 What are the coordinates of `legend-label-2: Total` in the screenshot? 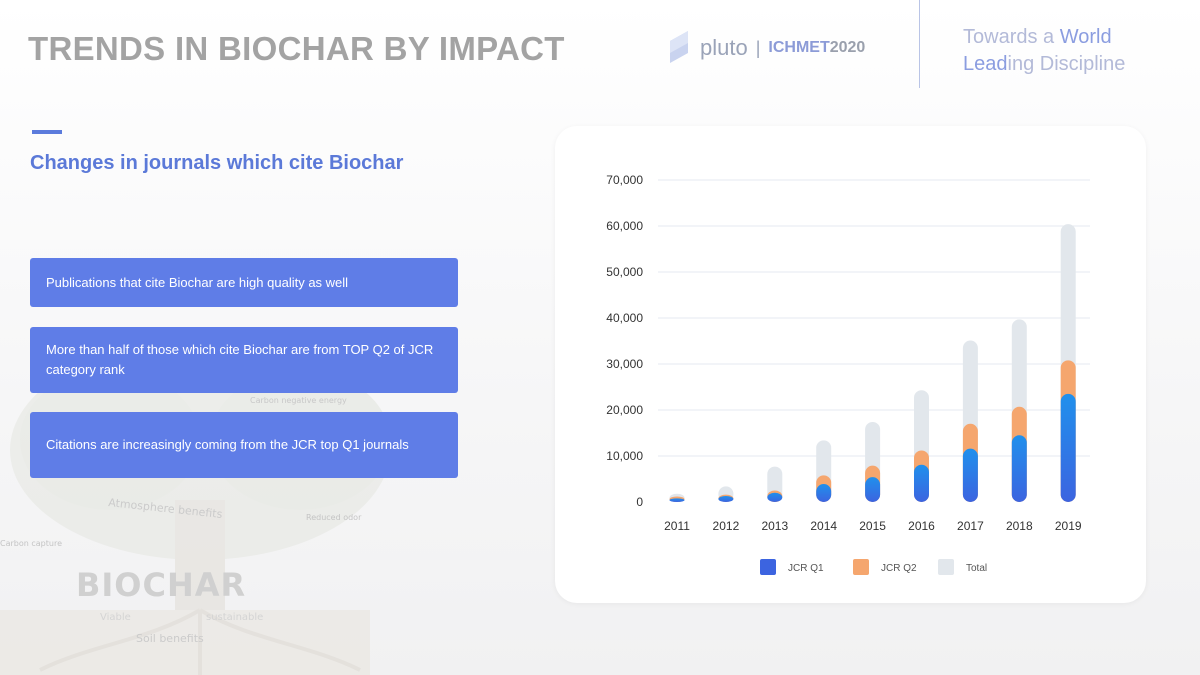 It's located at (976, 568).